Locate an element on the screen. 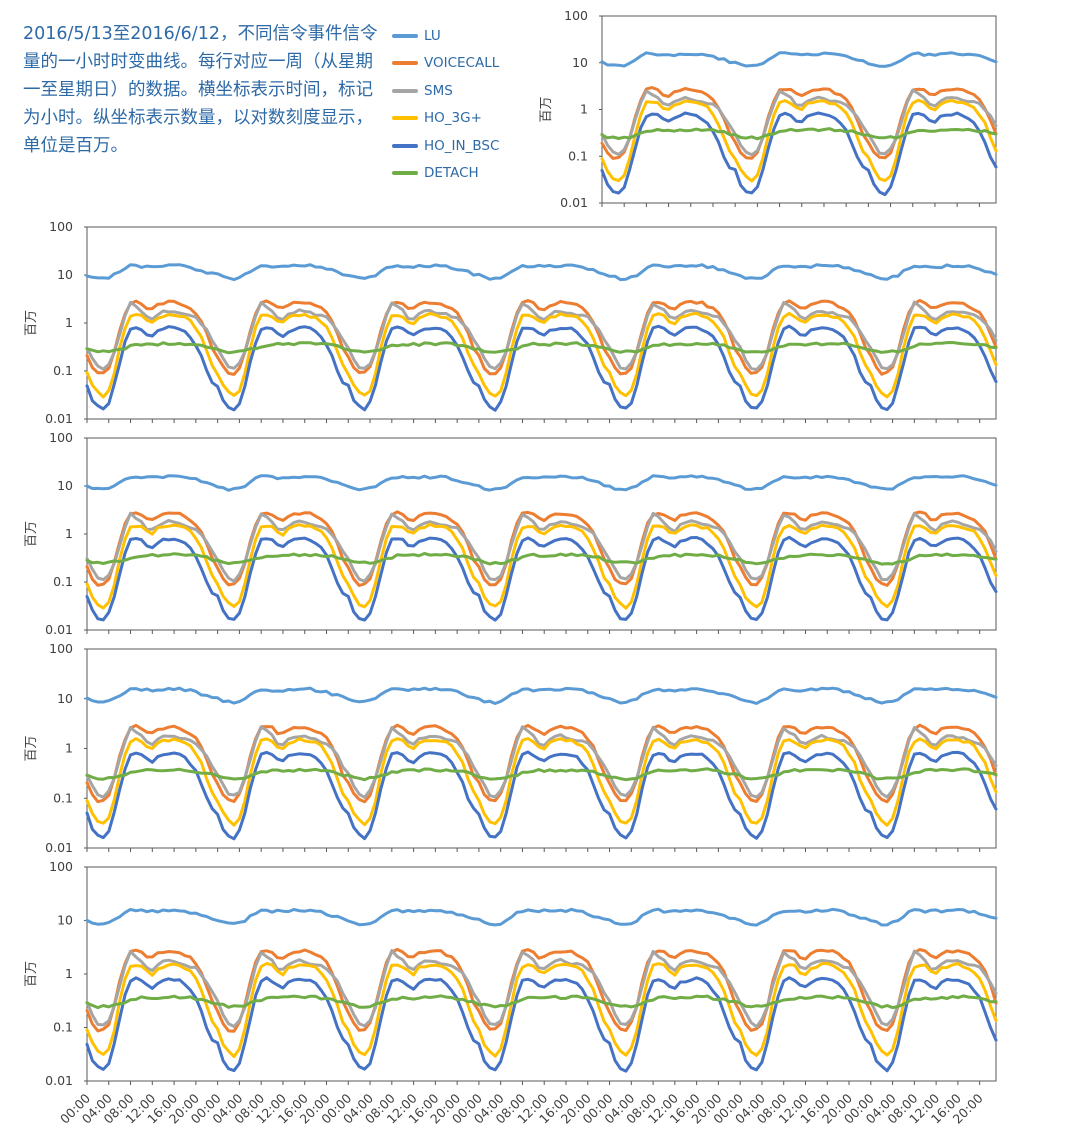  legend-label-detach: DETACH is located at coordinates (451, 173).